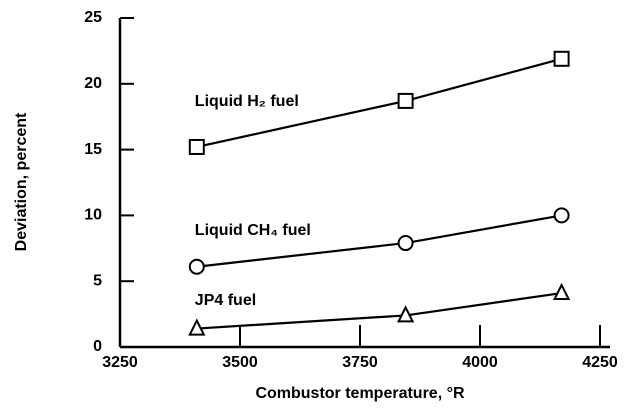 The width and height of the screenshot is (635, 408). What do you see at coordinates (600, 362) in the screenshot?
I see `x-tick-label: 4250` at bounding box center [600, 362].